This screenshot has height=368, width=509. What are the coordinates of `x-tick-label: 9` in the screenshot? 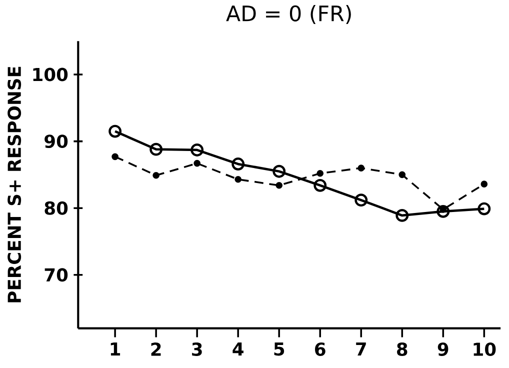 It's located at (443, 349).